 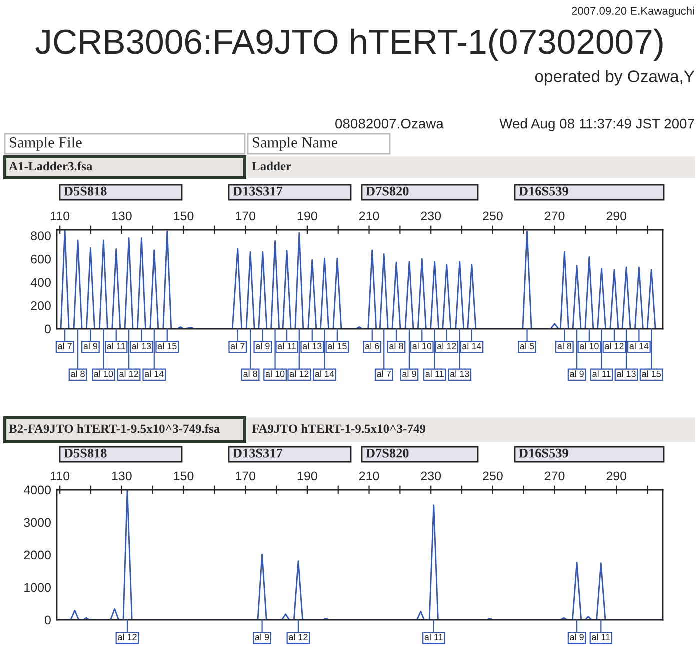 I want to click on text: B2-FA9JTO hTERT-1-9.5x10^3-749.fsa, so click(x=114, y=429).